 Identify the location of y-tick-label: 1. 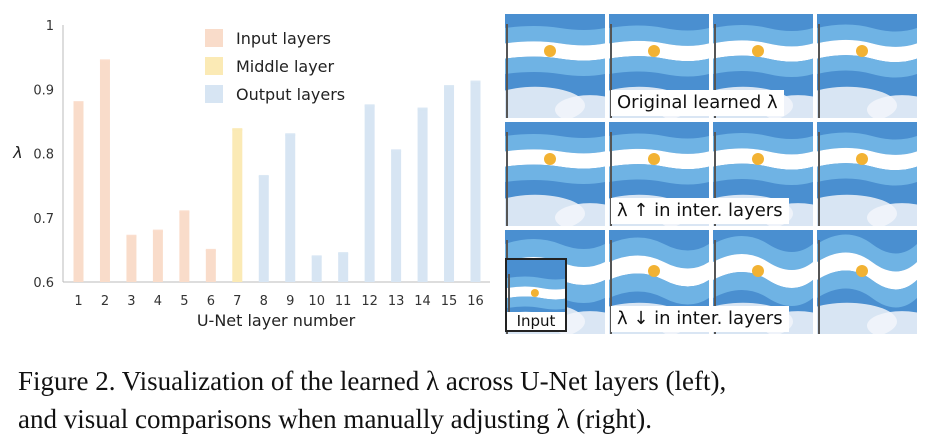
(50, 26).